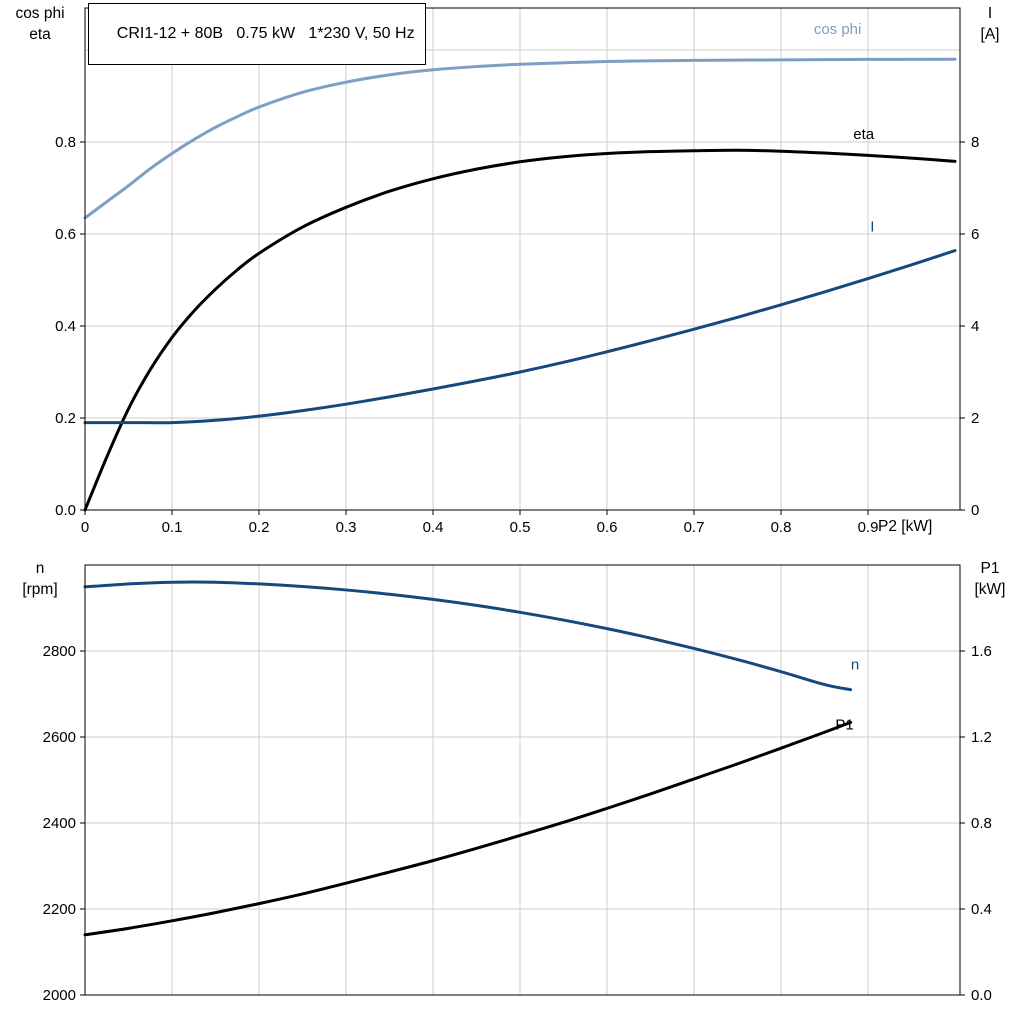 The height and width of the screenshot is (1024, 1024). What do you see at coordinates (346, 527) in the screenshot?
I see `x-tick-label: 0.3` at bounding box center [346, 527].